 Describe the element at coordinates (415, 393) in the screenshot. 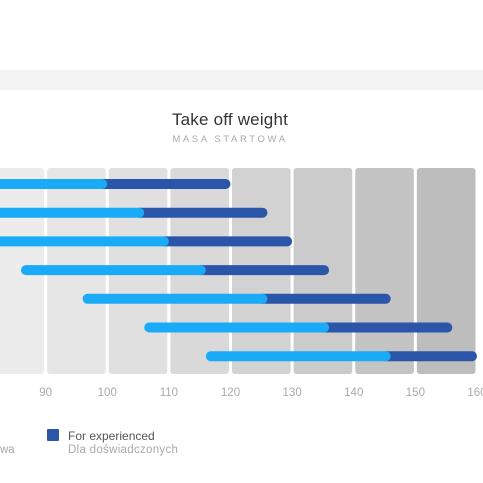

I see `x-tick-label: 150` at that location.